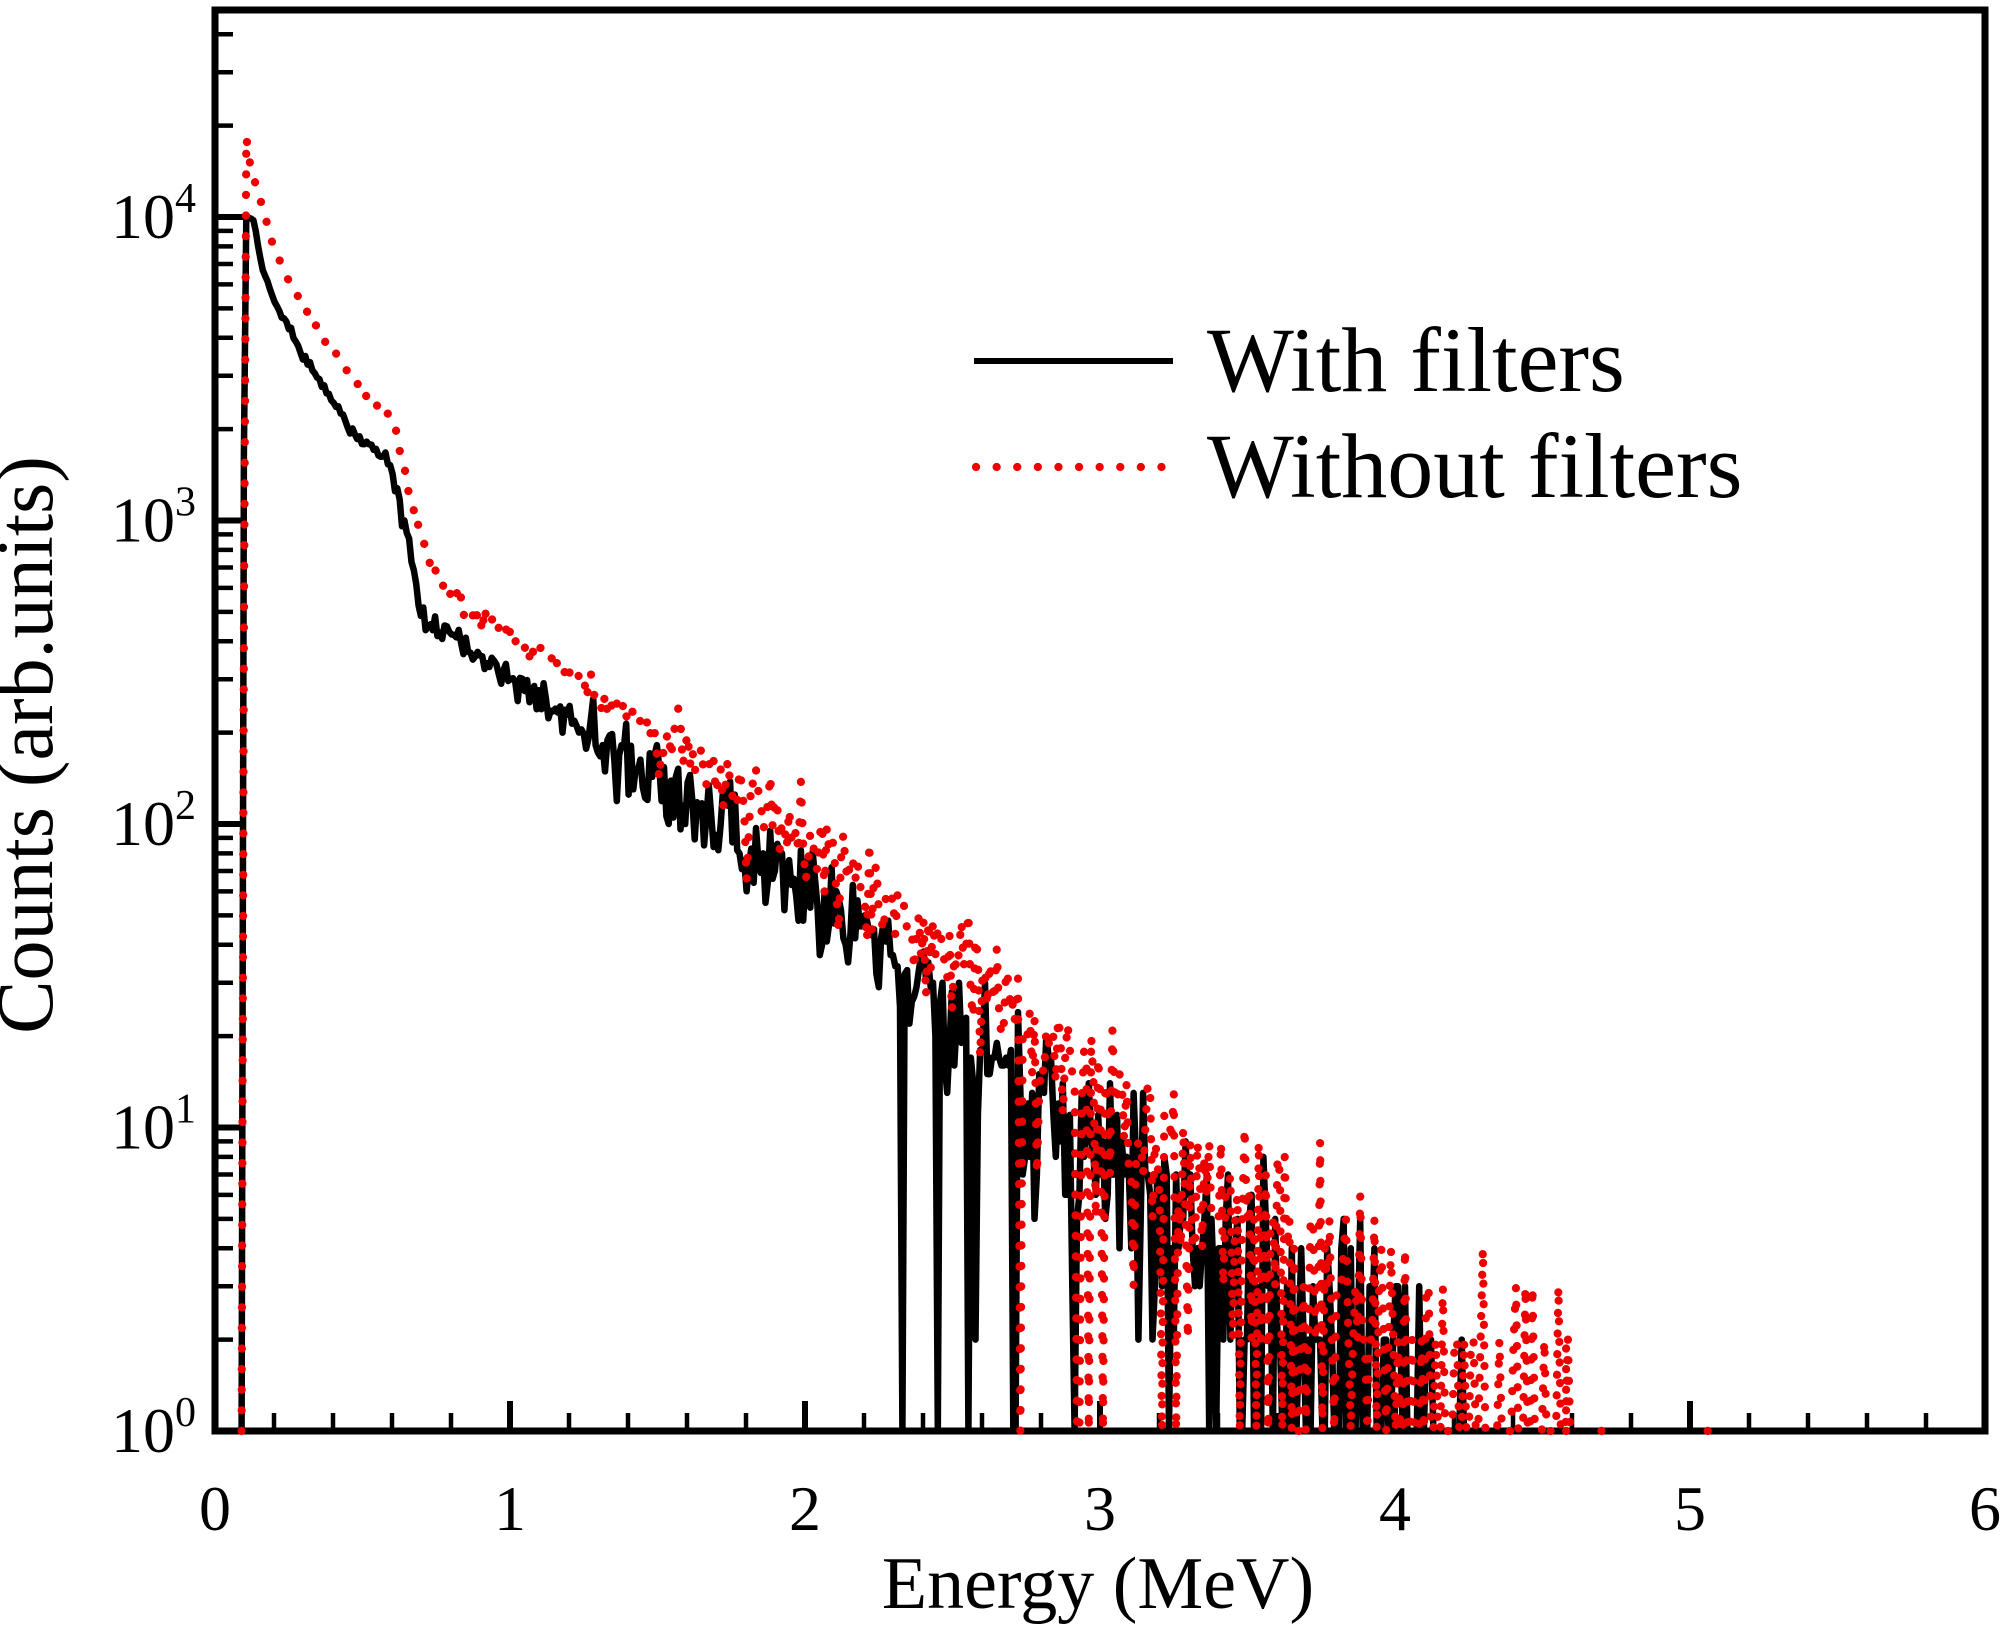  Describe the element at coordinates (1474, 466) in the screenshot. I see `legend-label-without-filters: Without filters` at that location.